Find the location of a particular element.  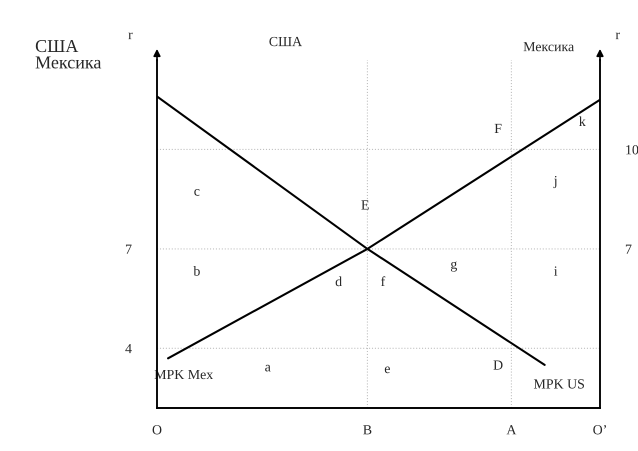

annotation: a is located at coordinates (268, 368).